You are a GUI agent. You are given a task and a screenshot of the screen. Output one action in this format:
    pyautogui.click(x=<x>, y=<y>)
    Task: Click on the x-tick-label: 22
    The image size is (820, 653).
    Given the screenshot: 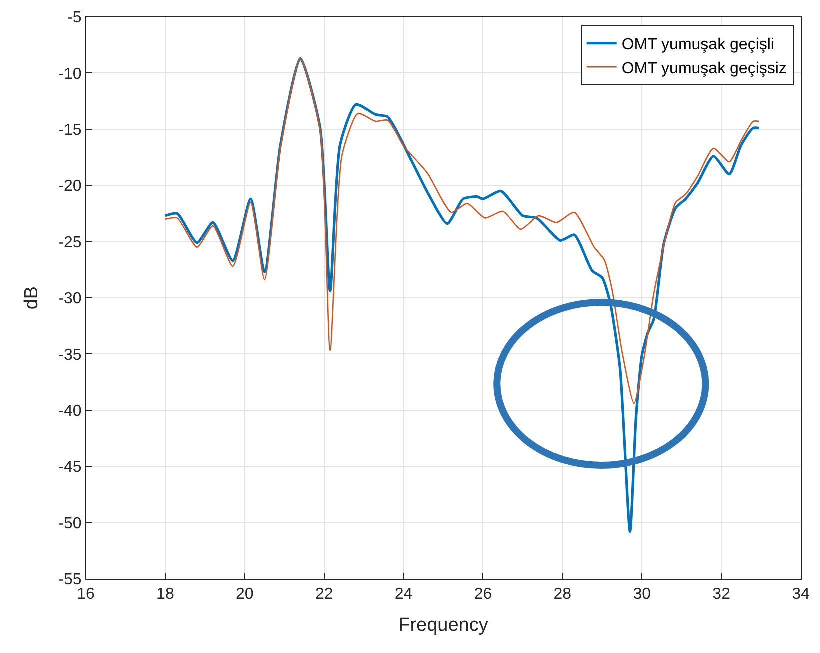 What is the action you would take?
    pyautogui.click(x=324, y=595)
    